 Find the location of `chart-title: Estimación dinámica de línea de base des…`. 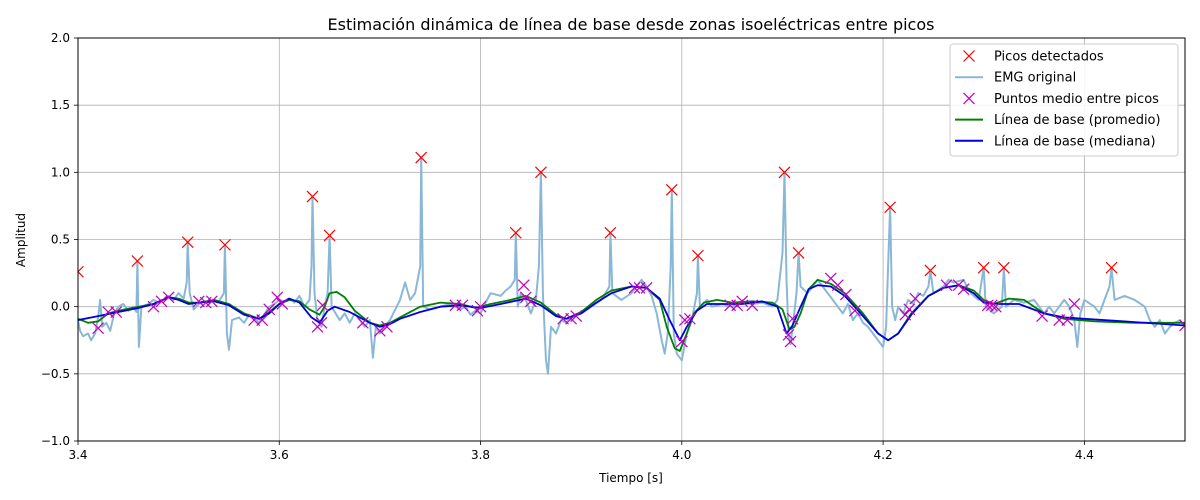

chart-title: Estimación dinámica de línea de base des… is located at coordinates (631, 24).